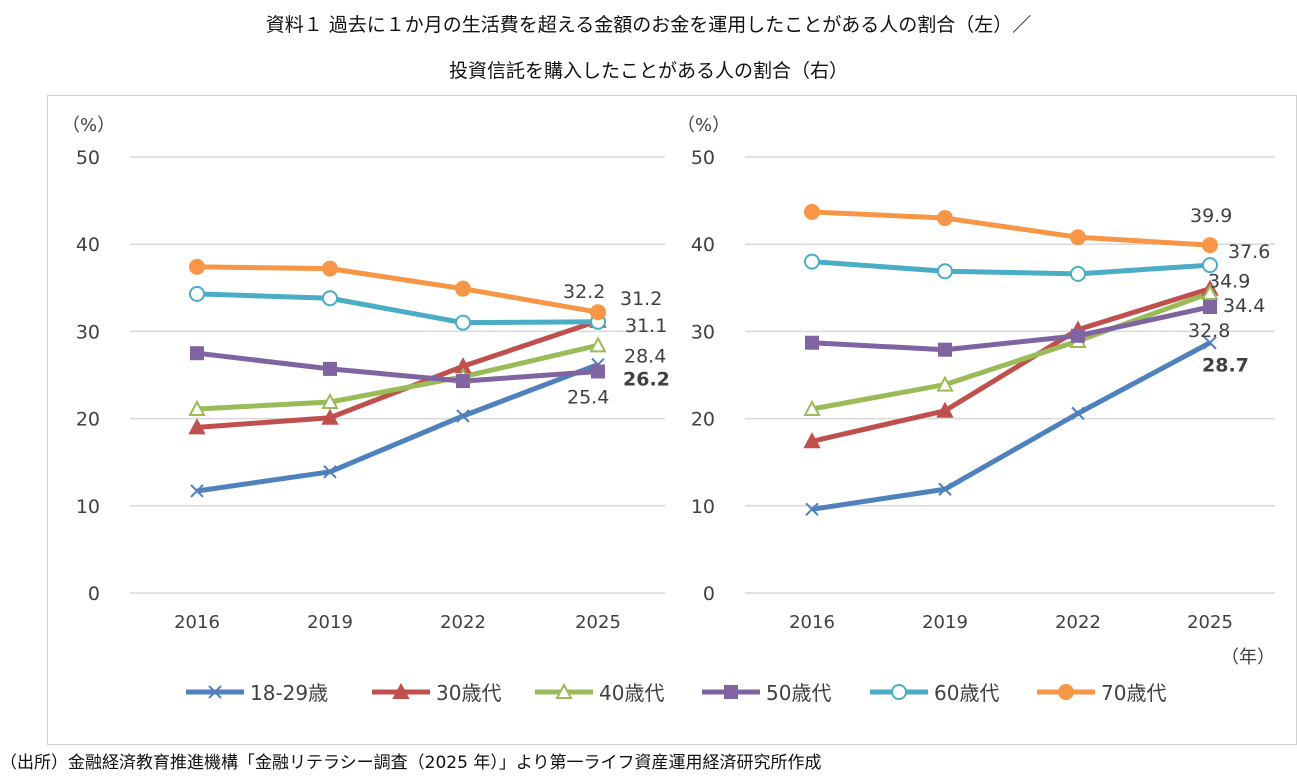 This screenshot has width=1297, height=777. What do you see at coordinates (584, 292) in the screenshot?
I see `data-label: 32.2` at bounding box center [584, 292].